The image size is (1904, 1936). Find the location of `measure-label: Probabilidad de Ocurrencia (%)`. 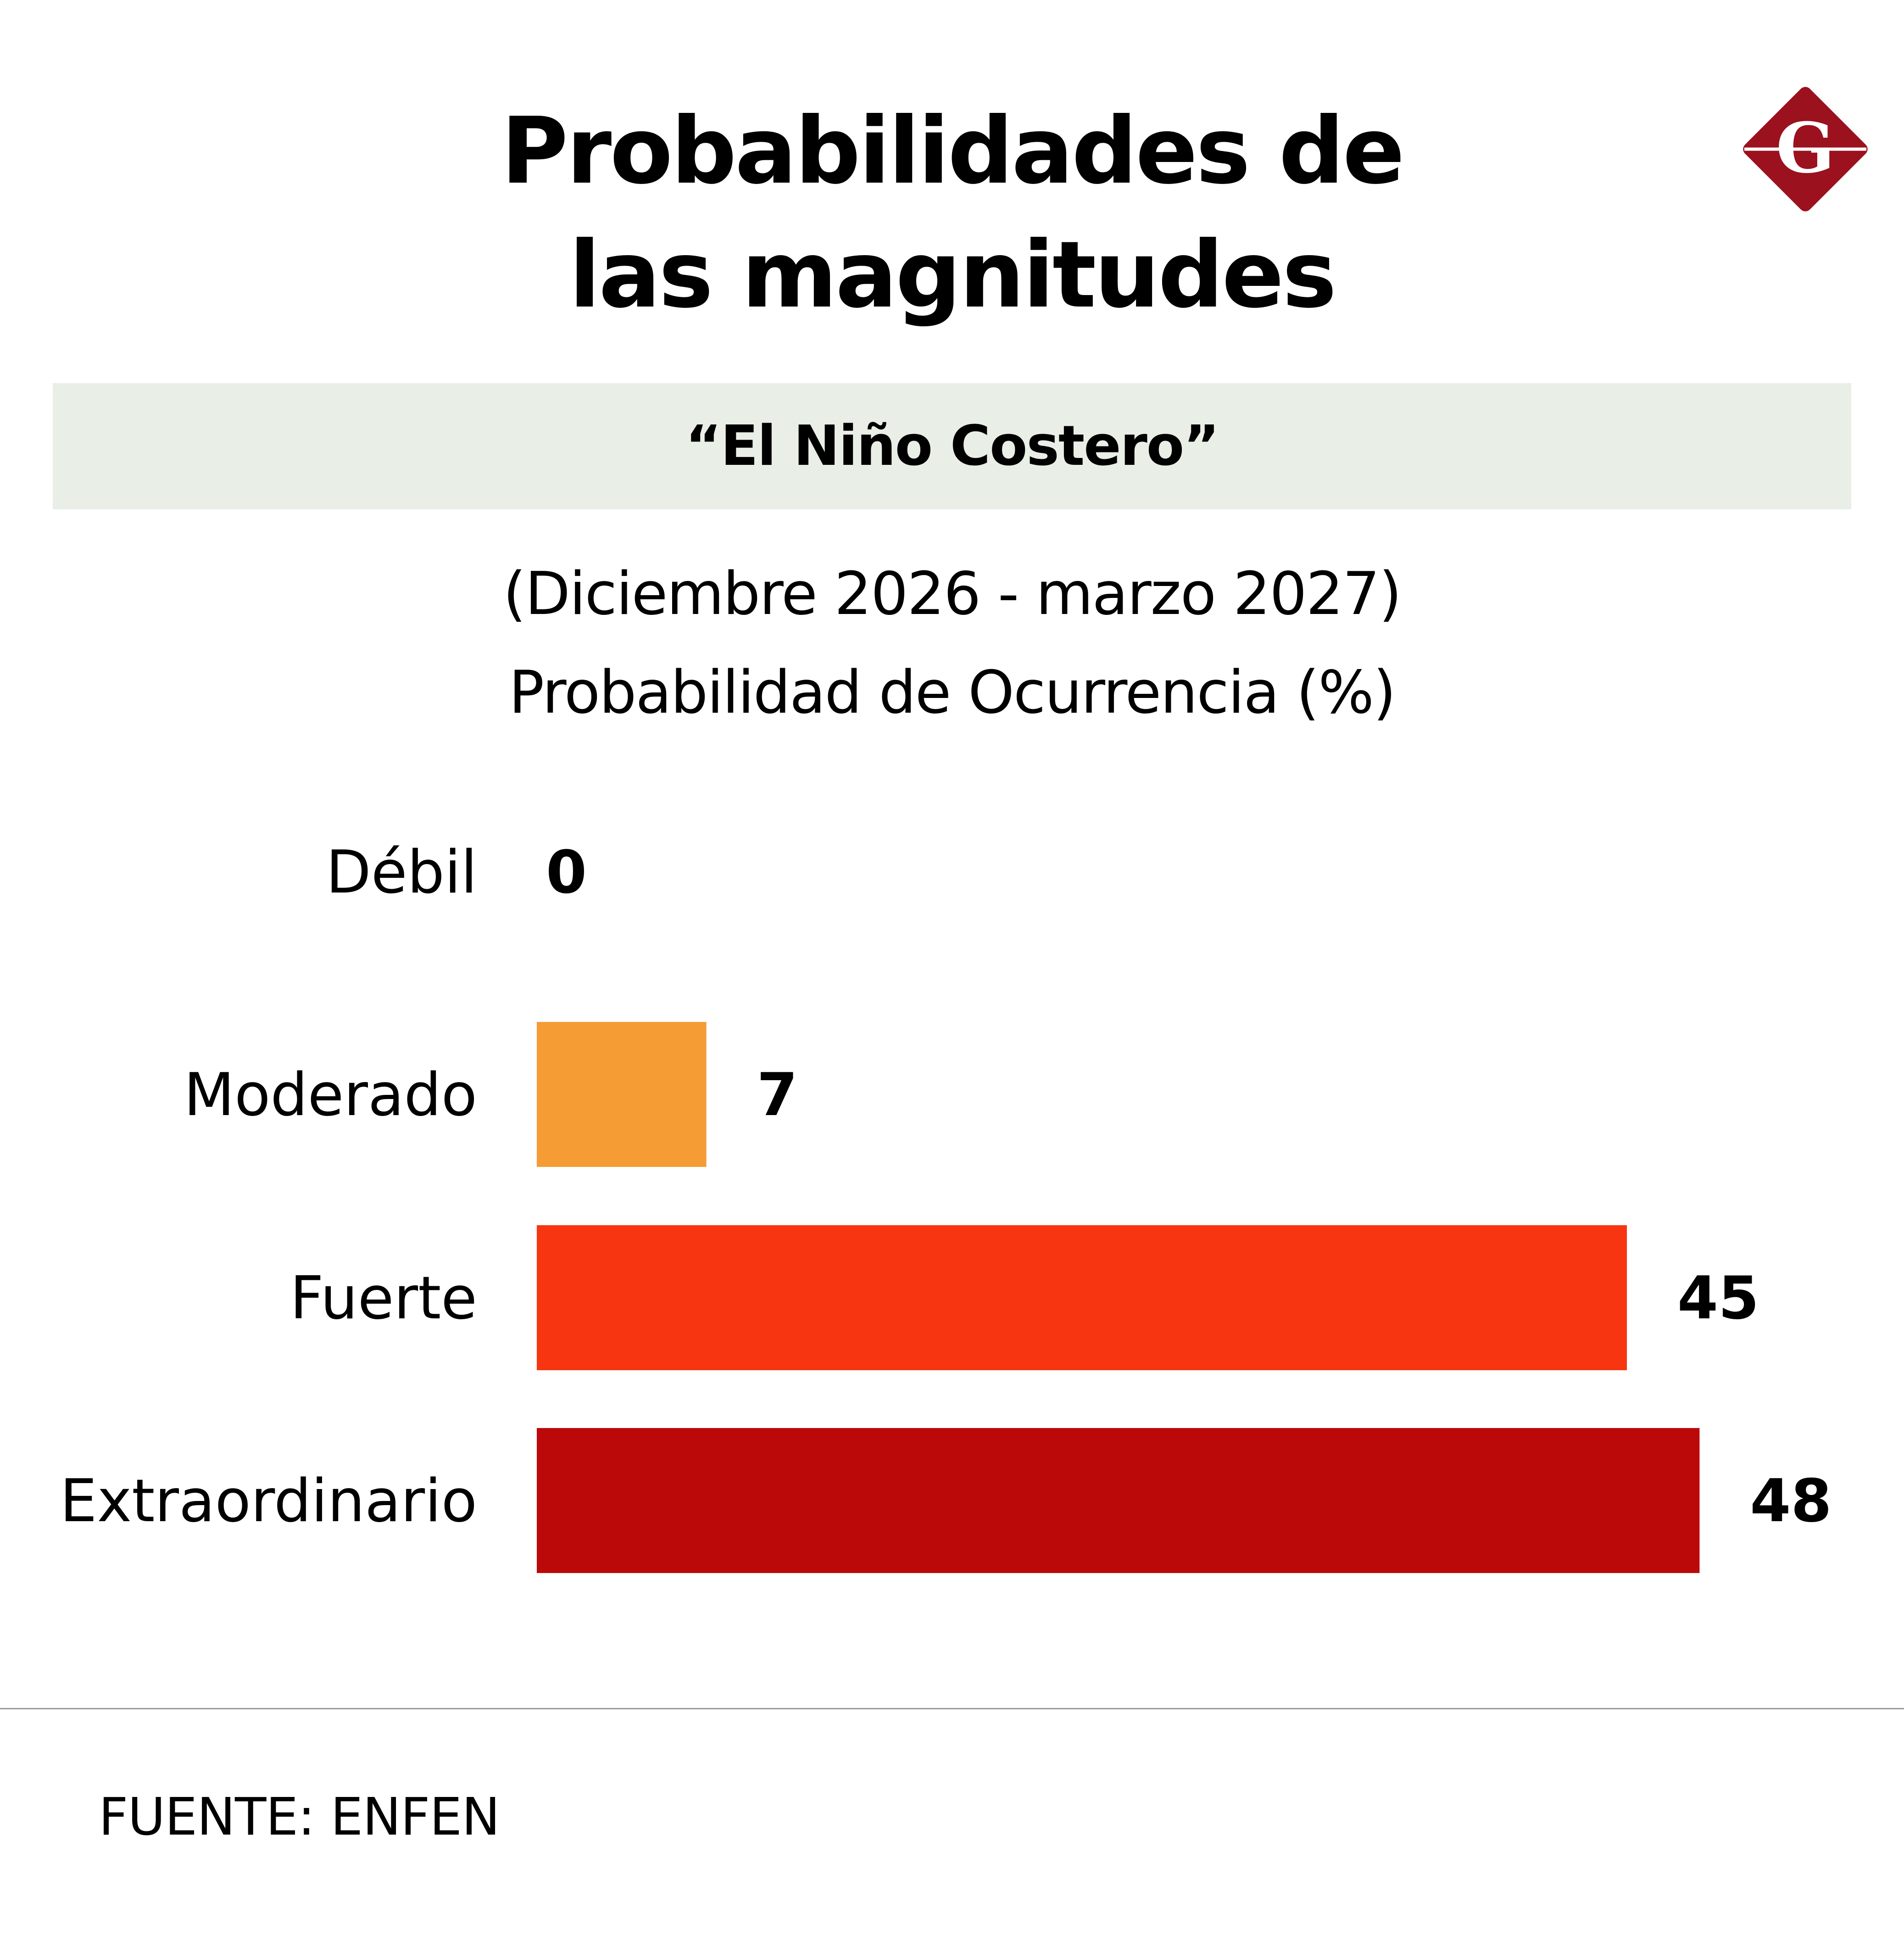

measure-label: Probabilidad de Ocurrencia (%) is located at coordinates (952, 692).